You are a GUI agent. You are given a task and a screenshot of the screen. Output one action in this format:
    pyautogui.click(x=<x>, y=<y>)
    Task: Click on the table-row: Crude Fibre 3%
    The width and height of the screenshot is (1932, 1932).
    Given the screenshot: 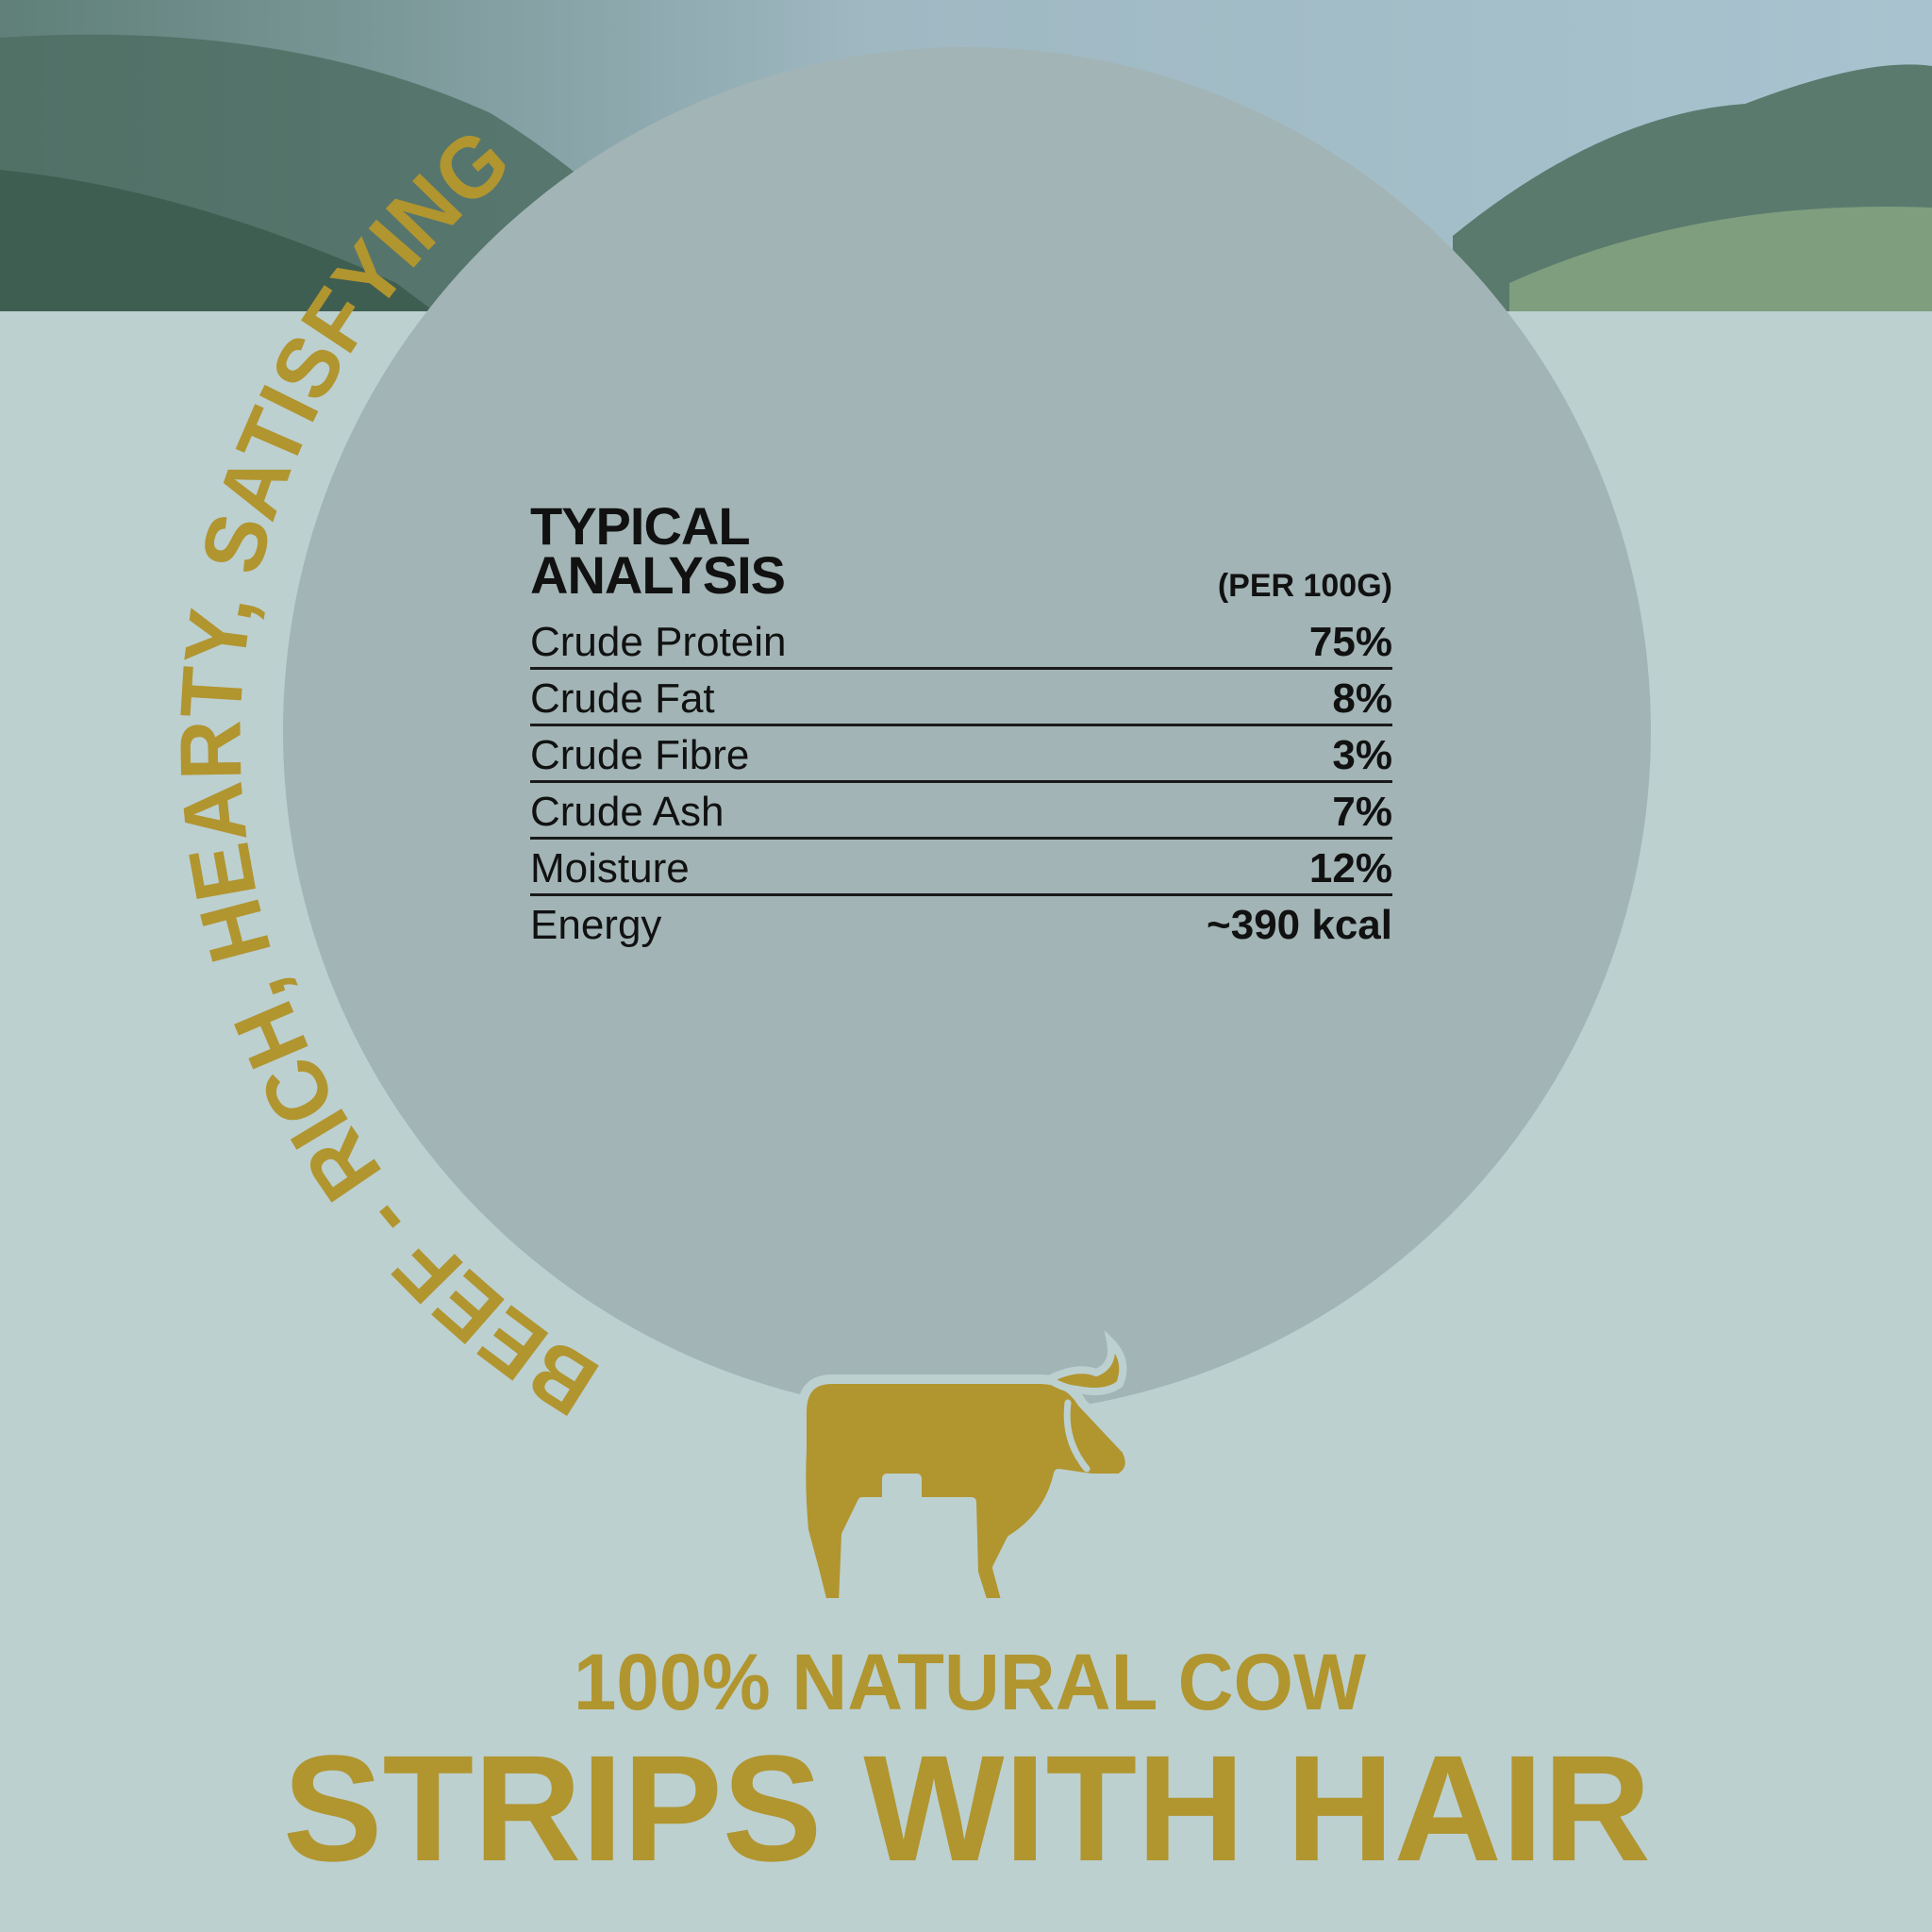 What is the action you would take?
    pyautogui.click(x=961, y=754)
    